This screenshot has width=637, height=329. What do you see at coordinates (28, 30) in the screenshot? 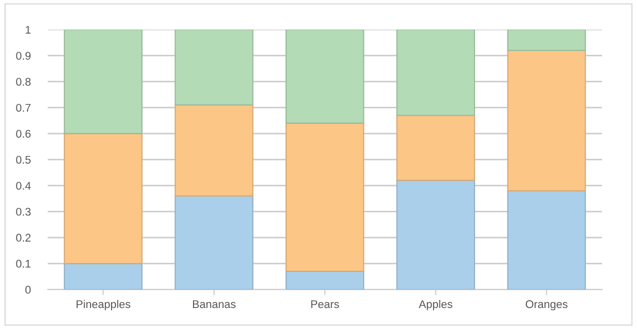
I see `y-tick-label: 1` at bounding box center [28, 30].